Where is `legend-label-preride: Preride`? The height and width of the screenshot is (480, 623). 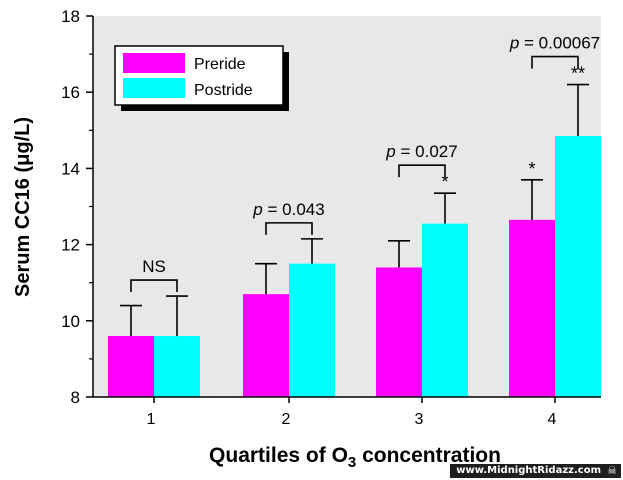
legend-label-preride: Preride is located at coordinates (220, 64).